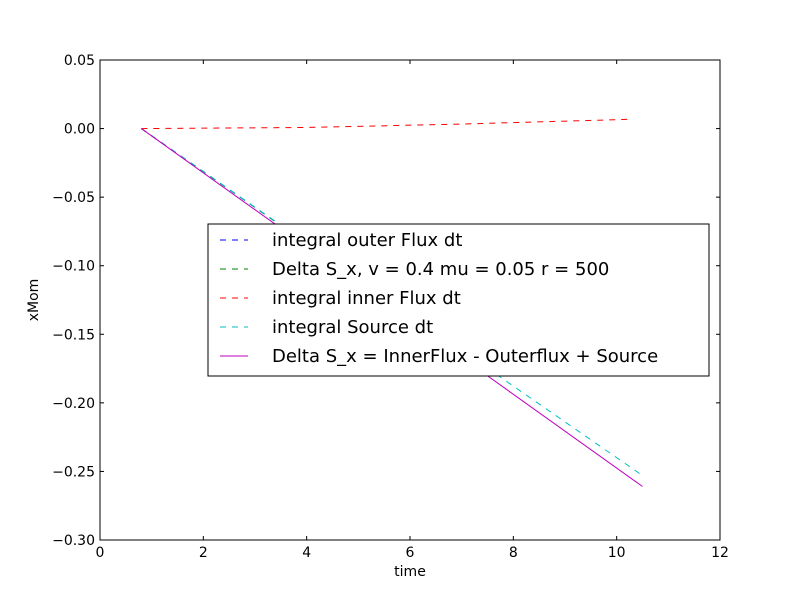 This screenshot has width=800, height=600. Describe the element at coordinates (410, 572) in the screenshot. I see `x-axis-title: time` at that location.